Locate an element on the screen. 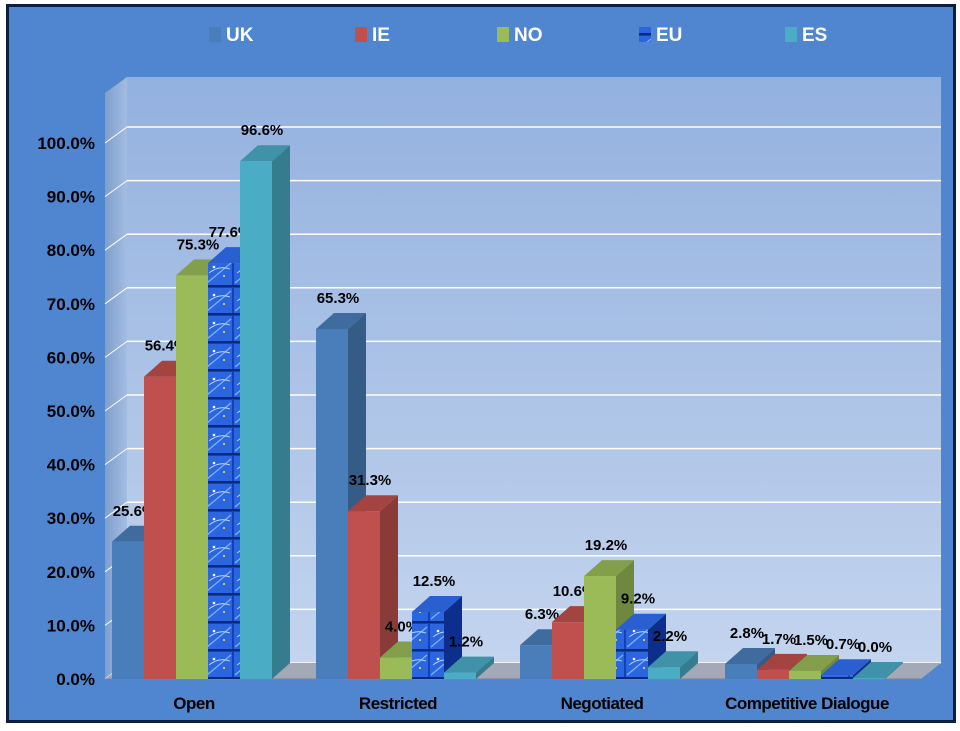 The height and width of the screenshot is (731, 960). bar-ie-restricted is located at coordinates (373, 587).